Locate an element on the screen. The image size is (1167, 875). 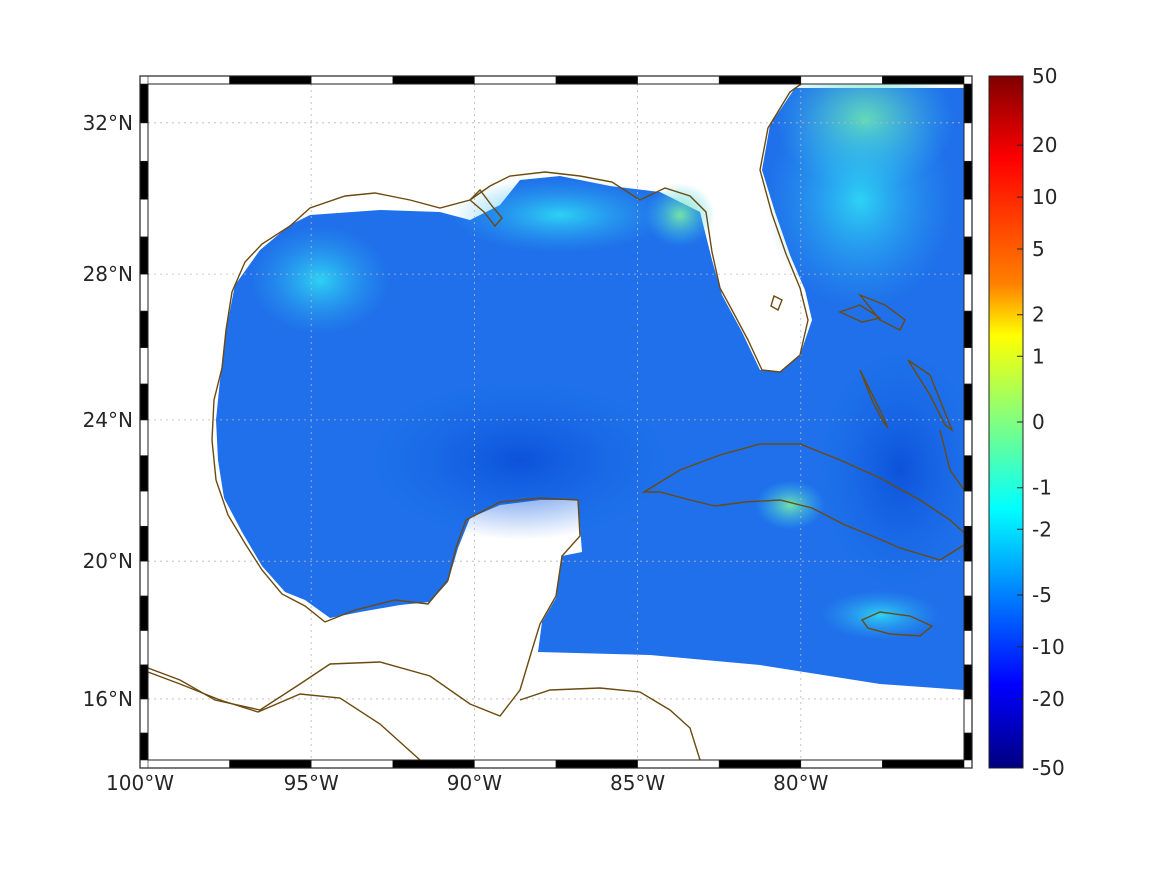
coastline-lake-okeechobee is located at coordinates (776, 303).